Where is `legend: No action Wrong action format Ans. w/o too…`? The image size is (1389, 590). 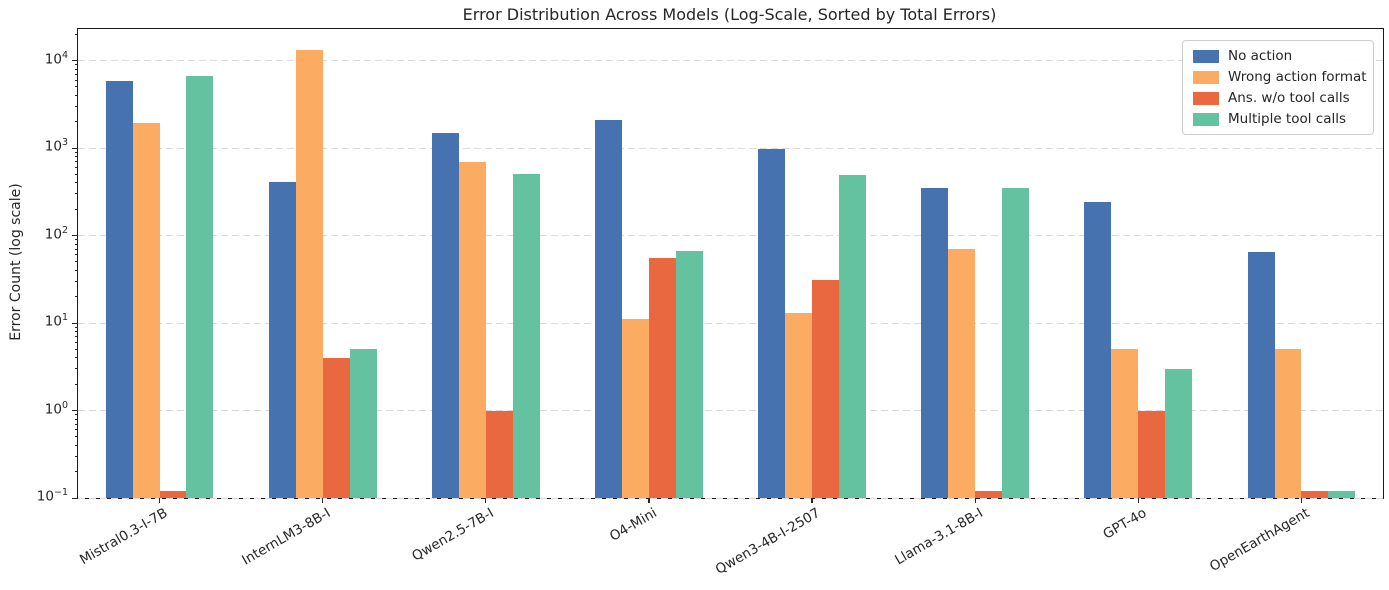 legend: No action Wrong action format Ans. w/o too… is located at coordinates (1278, 87).